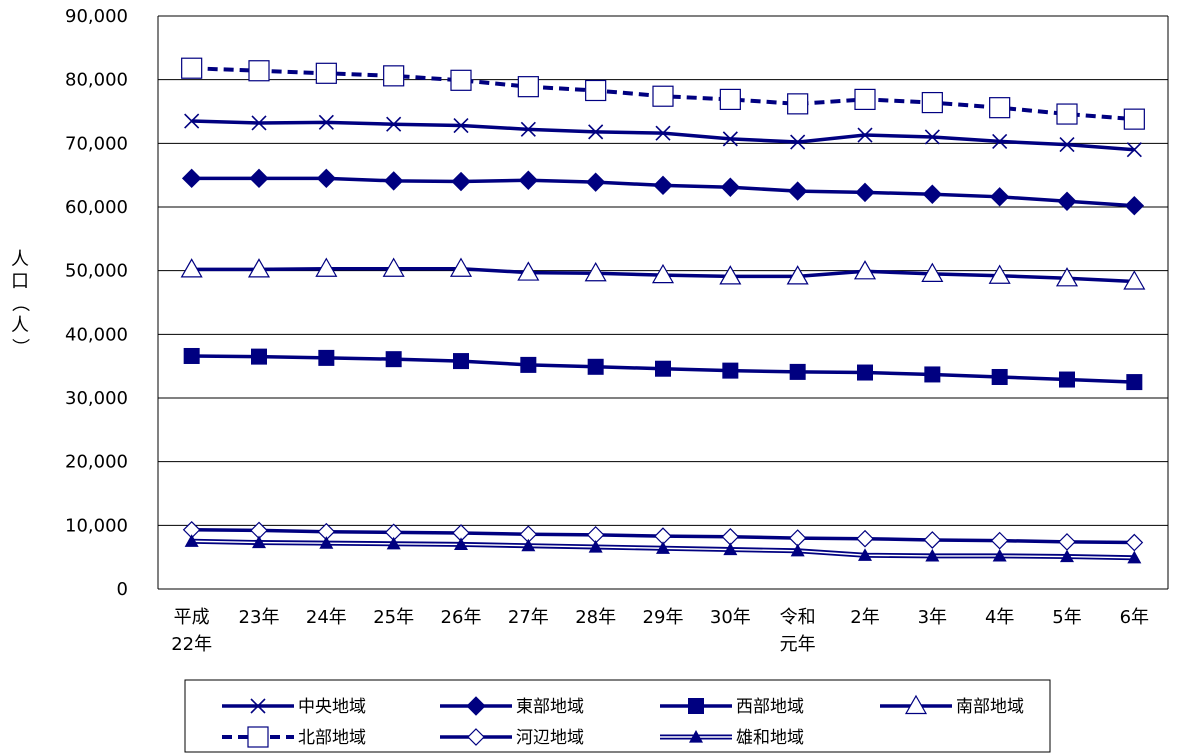 This screenshot has height=753, width=1182. I want to click on y-axis-label-char: ）, so click(19, 347).